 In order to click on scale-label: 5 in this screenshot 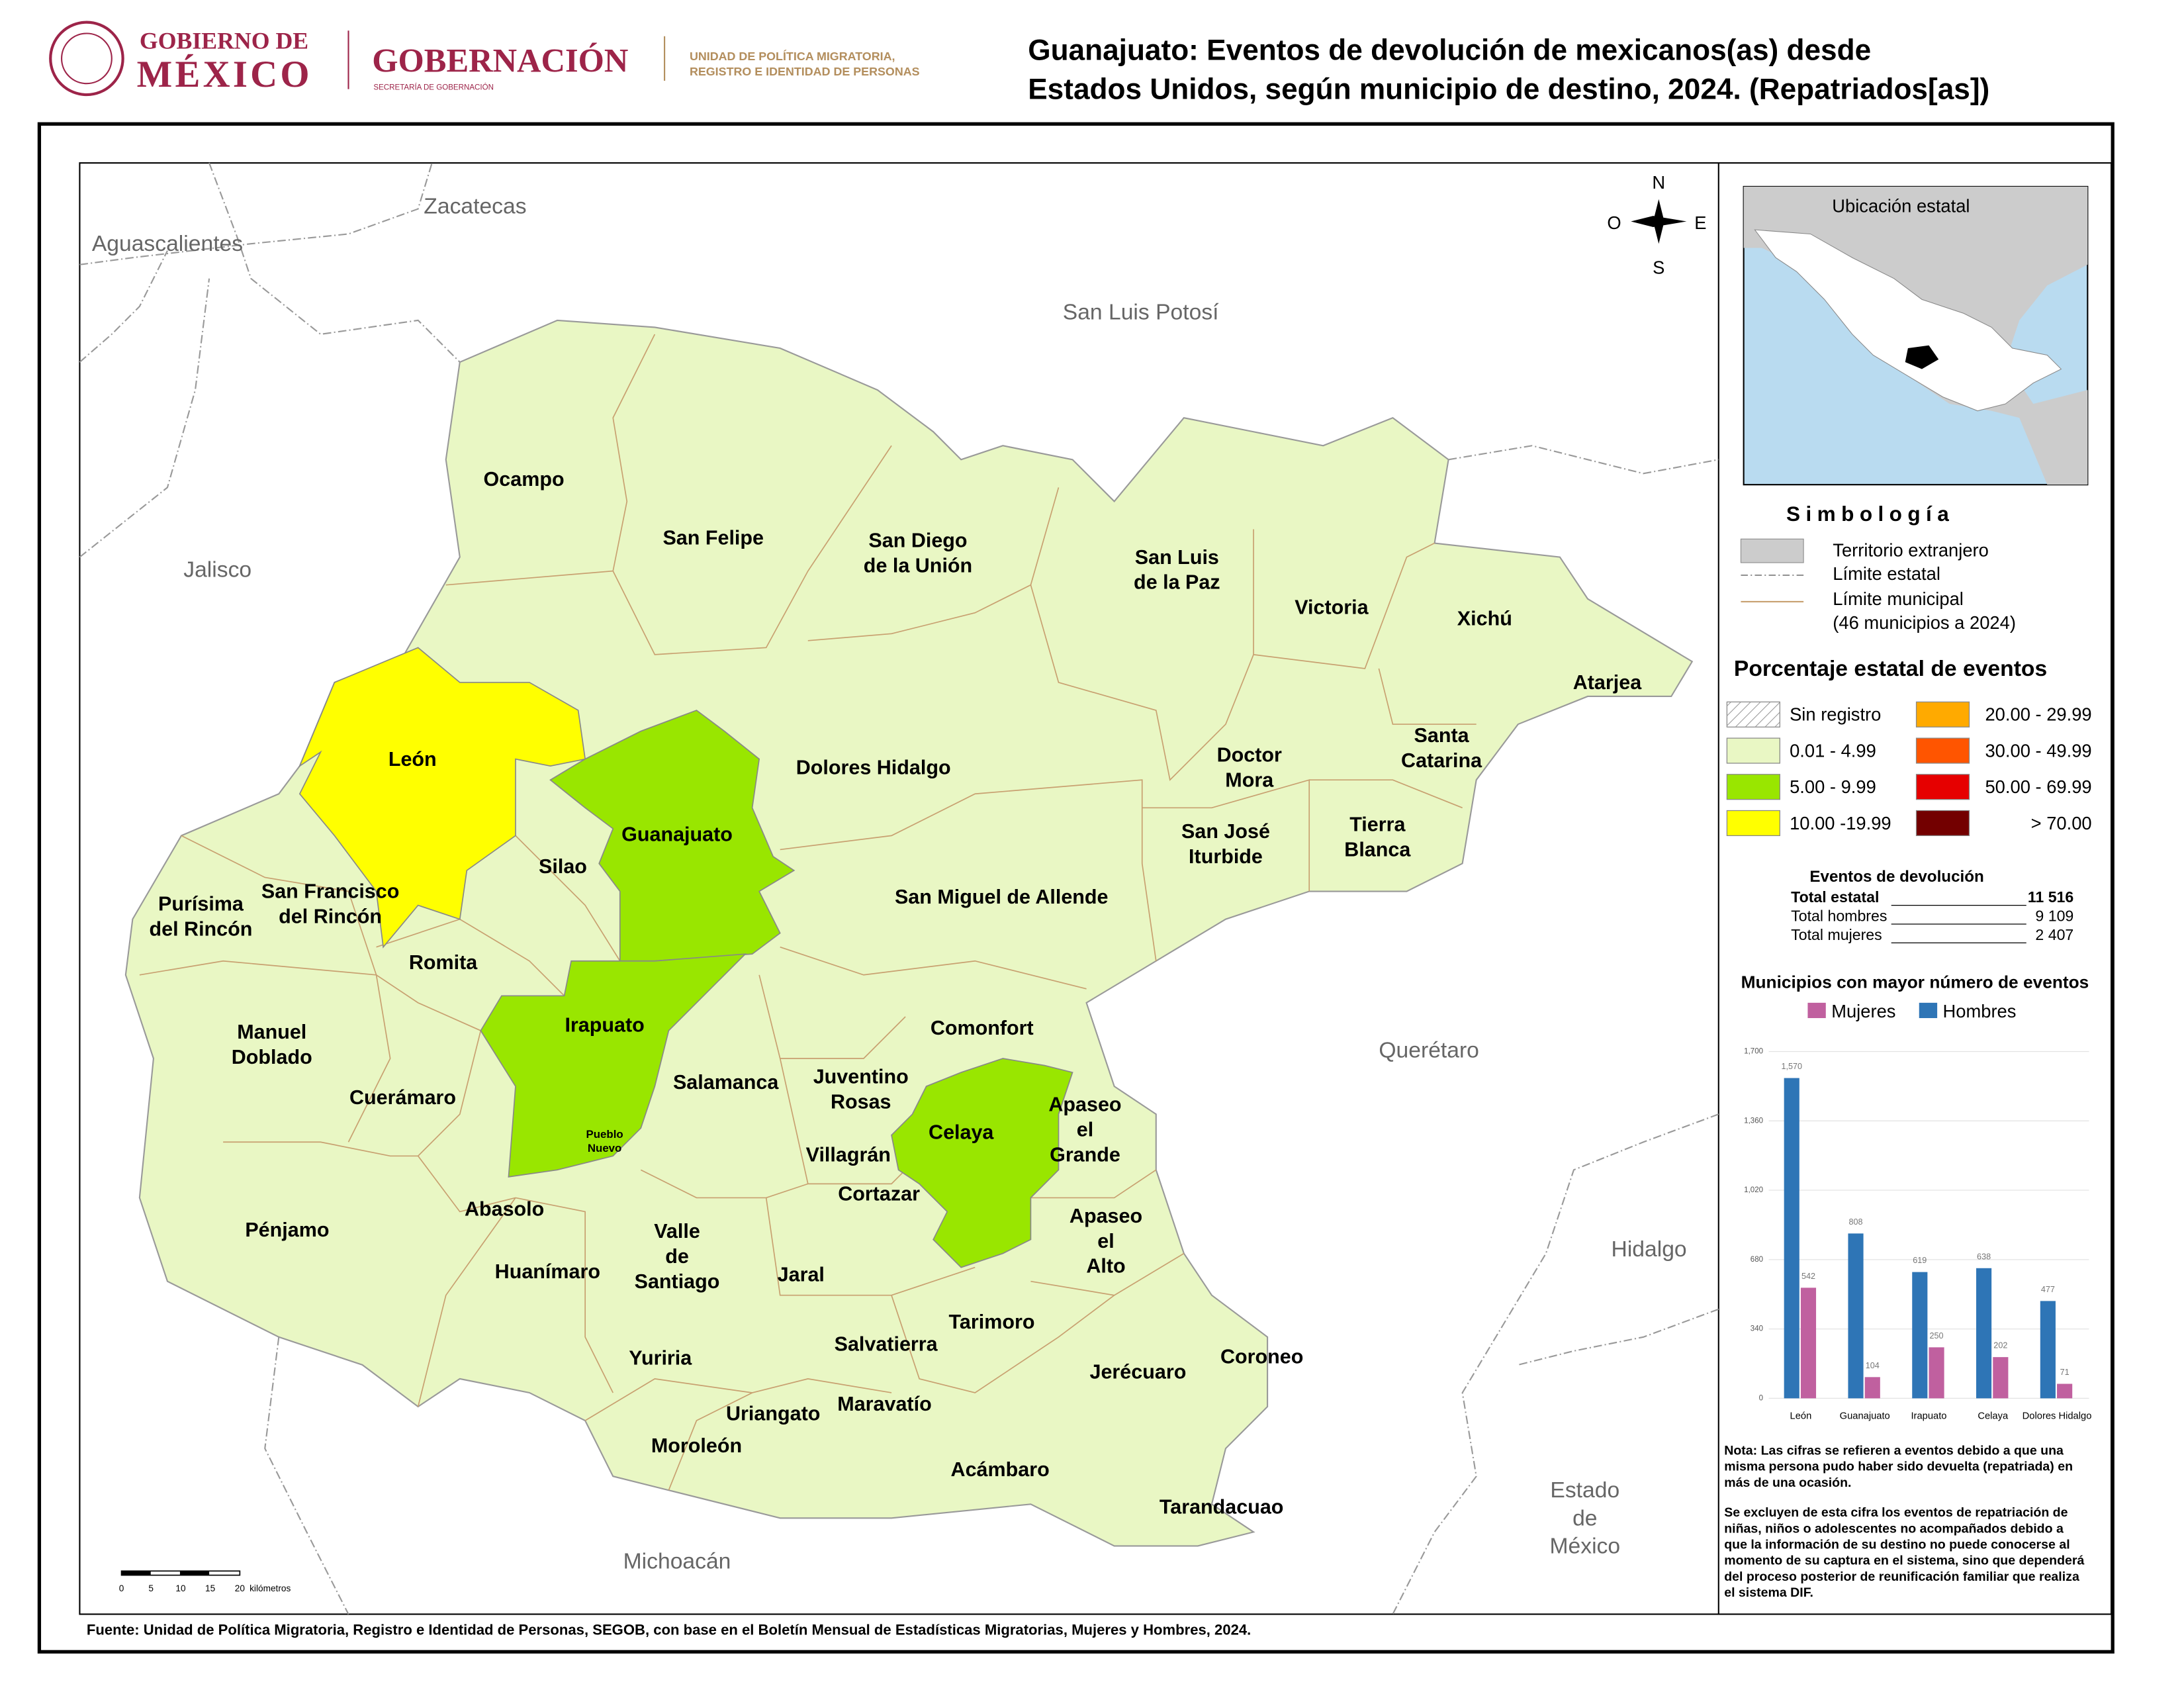, I will do `click(151, 1588)`.